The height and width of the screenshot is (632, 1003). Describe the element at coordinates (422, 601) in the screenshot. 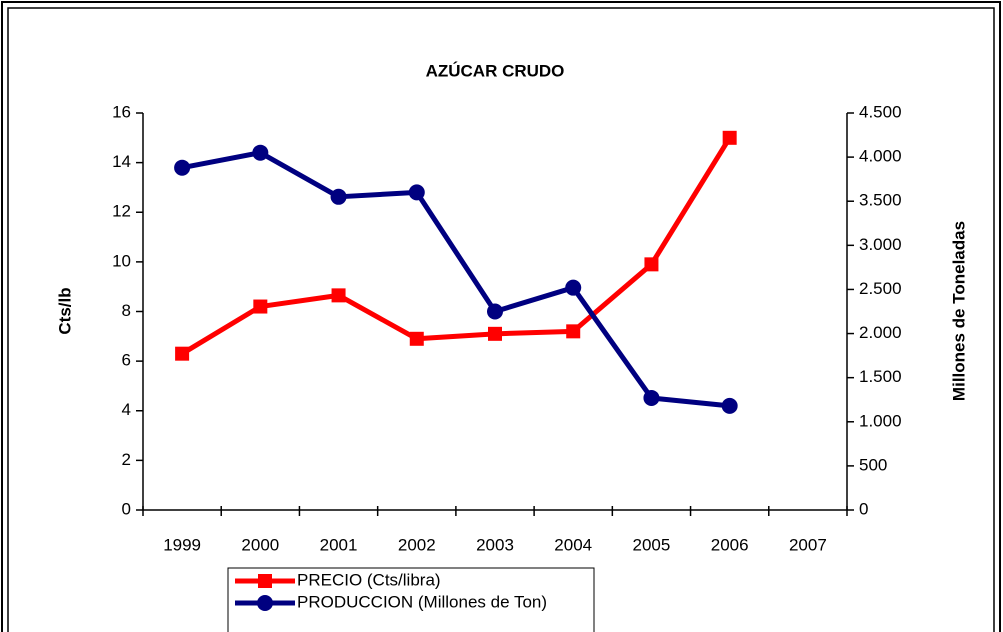

I see `legend-label: PRODUCCION (Millones de Ton)` at that location.